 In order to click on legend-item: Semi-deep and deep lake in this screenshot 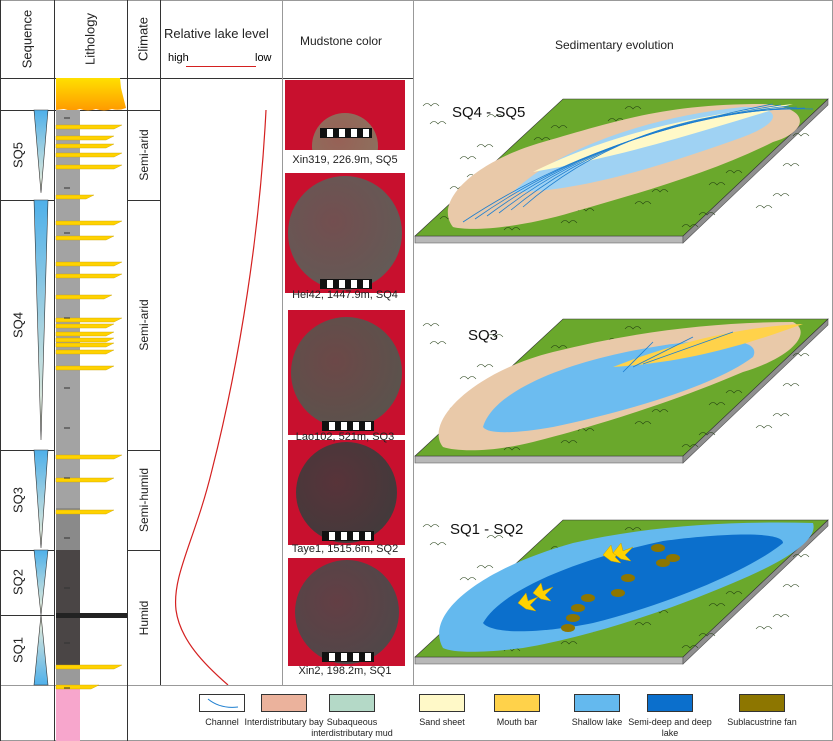, I will do `click(670, 713)`.